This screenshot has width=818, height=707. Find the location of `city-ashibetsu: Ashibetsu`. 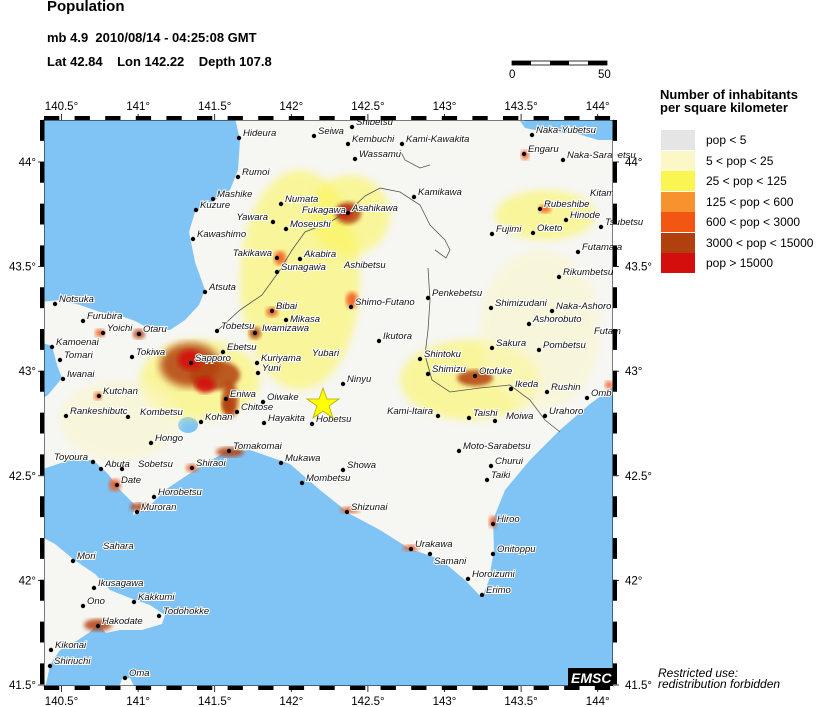

city-ashibetsu: Ashibetsu is located at coordinates (352, 265).